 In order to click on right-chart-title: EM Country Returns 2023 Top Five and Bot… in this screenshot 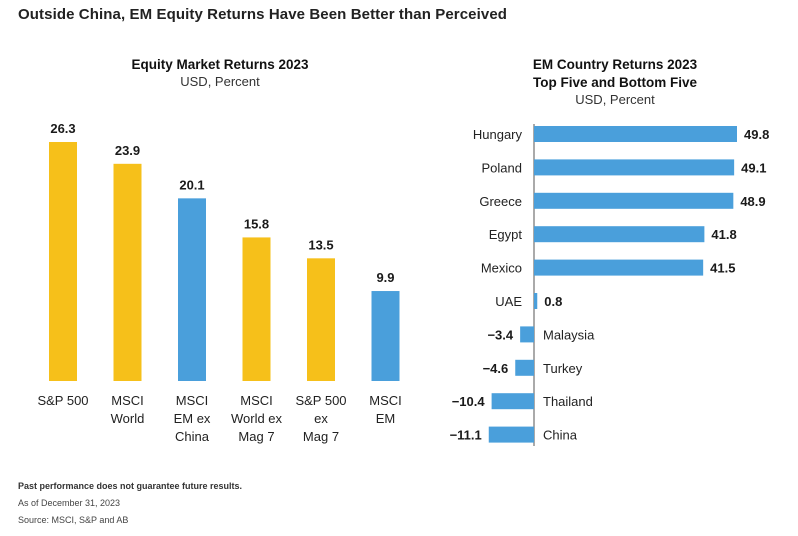, I will do `click(615, 74)`.